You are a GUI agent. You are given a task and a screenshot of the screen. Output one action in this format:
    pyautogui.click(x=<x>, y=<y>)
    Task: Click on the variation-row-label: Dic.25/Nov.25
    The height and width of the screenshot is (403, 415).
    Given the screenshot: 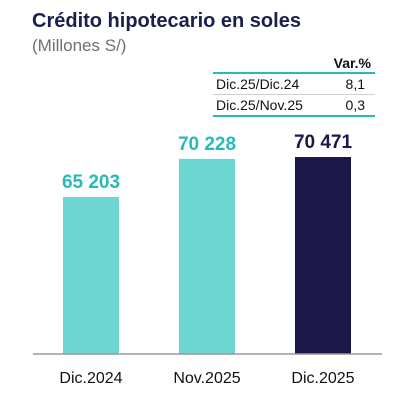 What is the action you would take?
    pyautogui.click(x=259, y=105)
    